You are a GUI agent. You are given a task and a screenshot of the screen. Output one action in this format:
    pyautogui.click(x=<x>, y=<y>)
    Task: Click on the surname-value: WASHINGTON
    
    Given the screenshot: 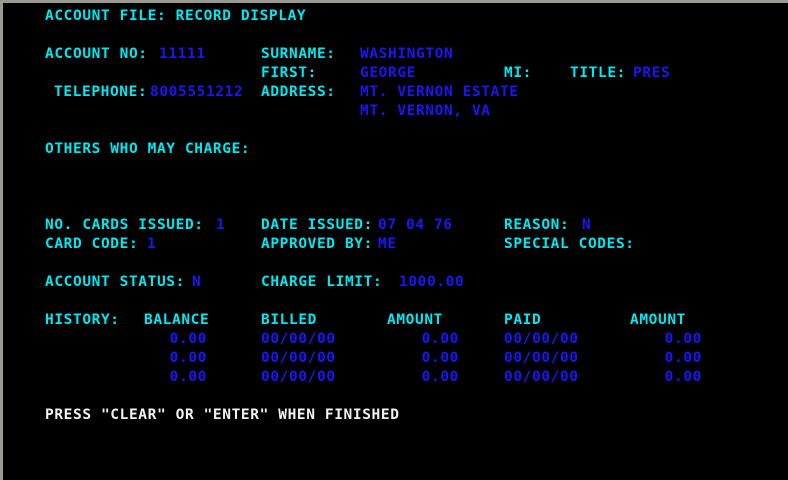 What is the action you would take?
    pyautogui.click(x=407, y=54)
    